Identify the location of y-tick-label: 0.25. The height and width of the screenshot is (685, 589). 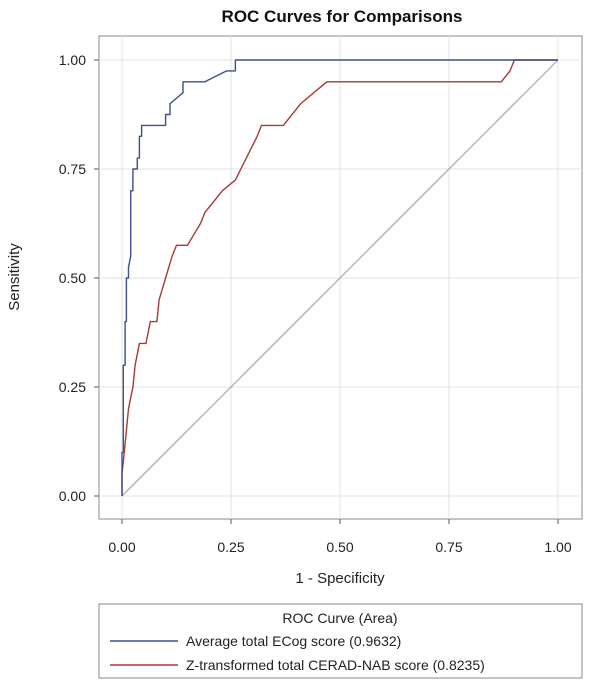
(72, 387).